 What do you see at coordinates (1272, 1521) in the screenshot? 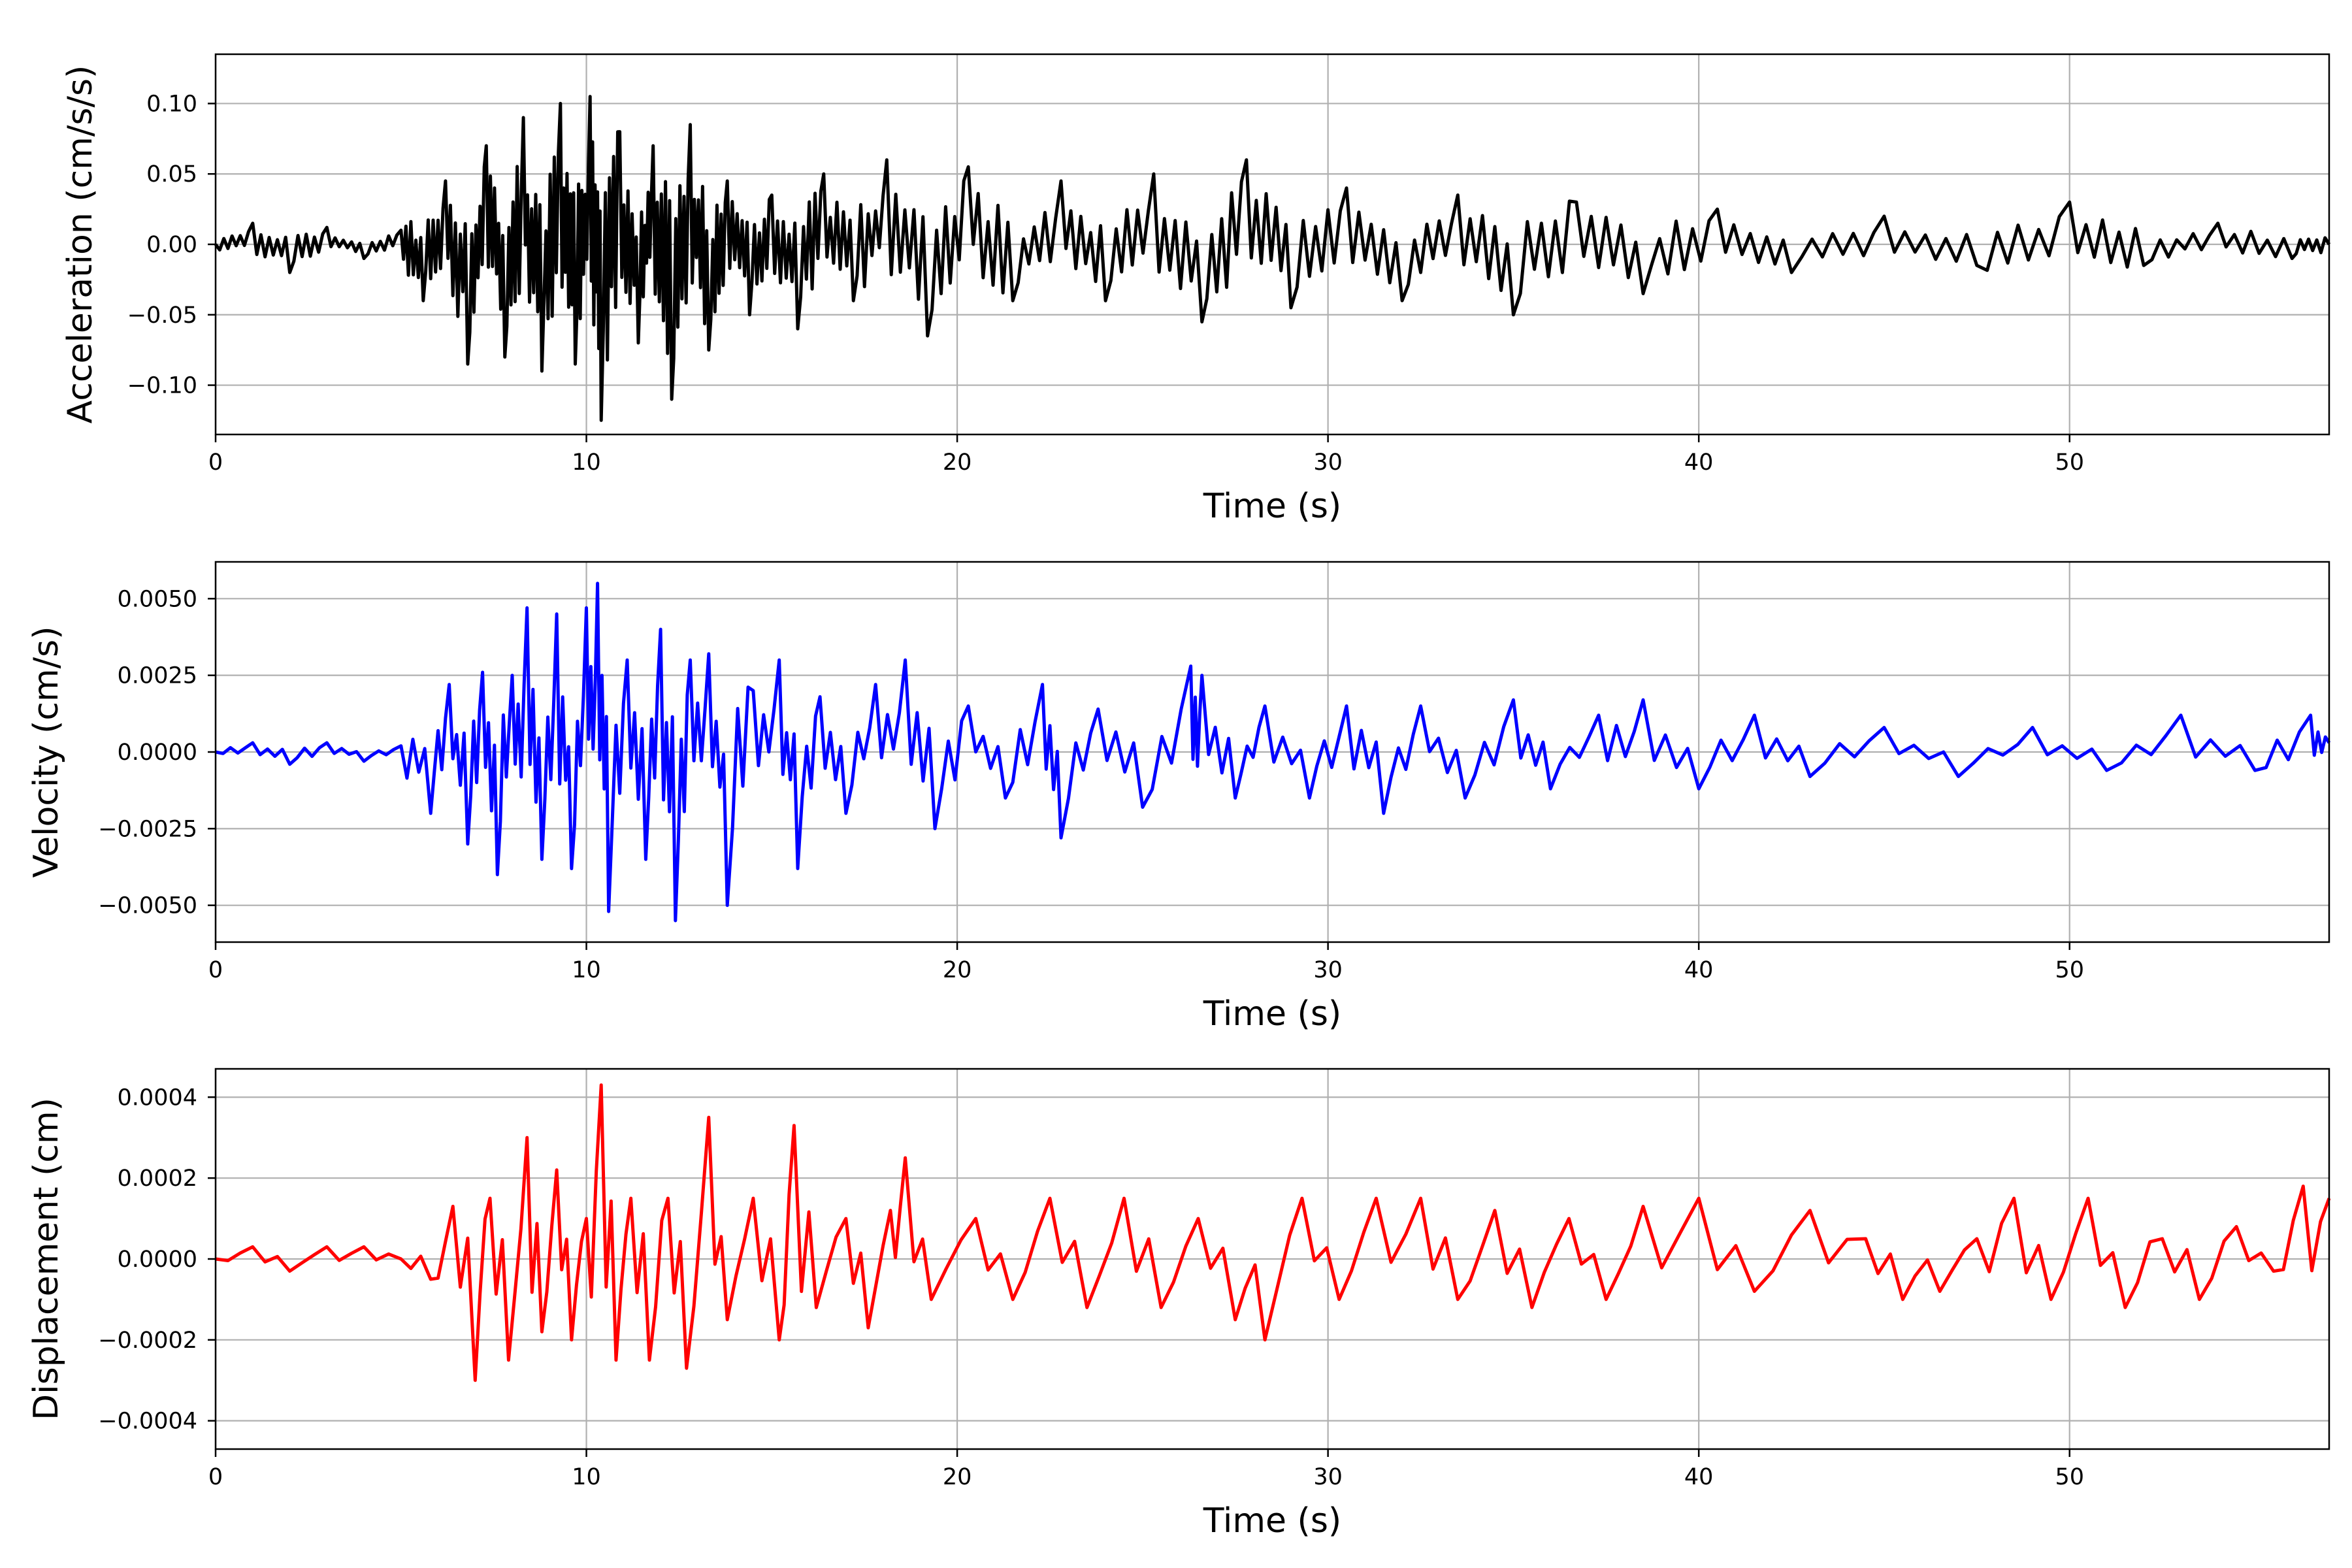
I see `displacement-x-axis-title: Time (s)` at bounding box center [1272, 1521].